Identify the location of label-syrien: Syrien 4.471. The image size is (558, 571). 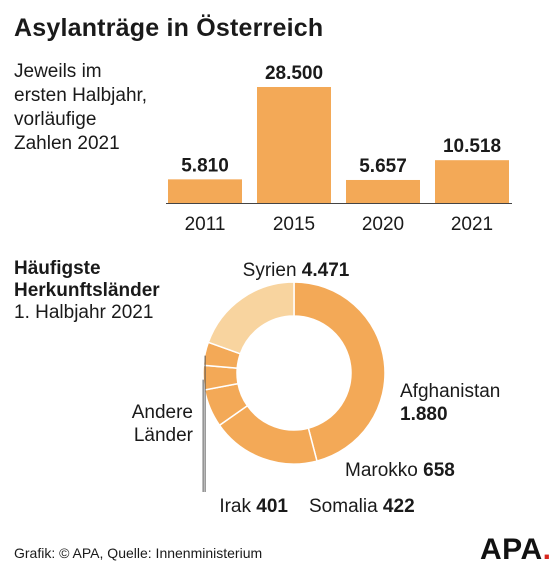
(296, 270).